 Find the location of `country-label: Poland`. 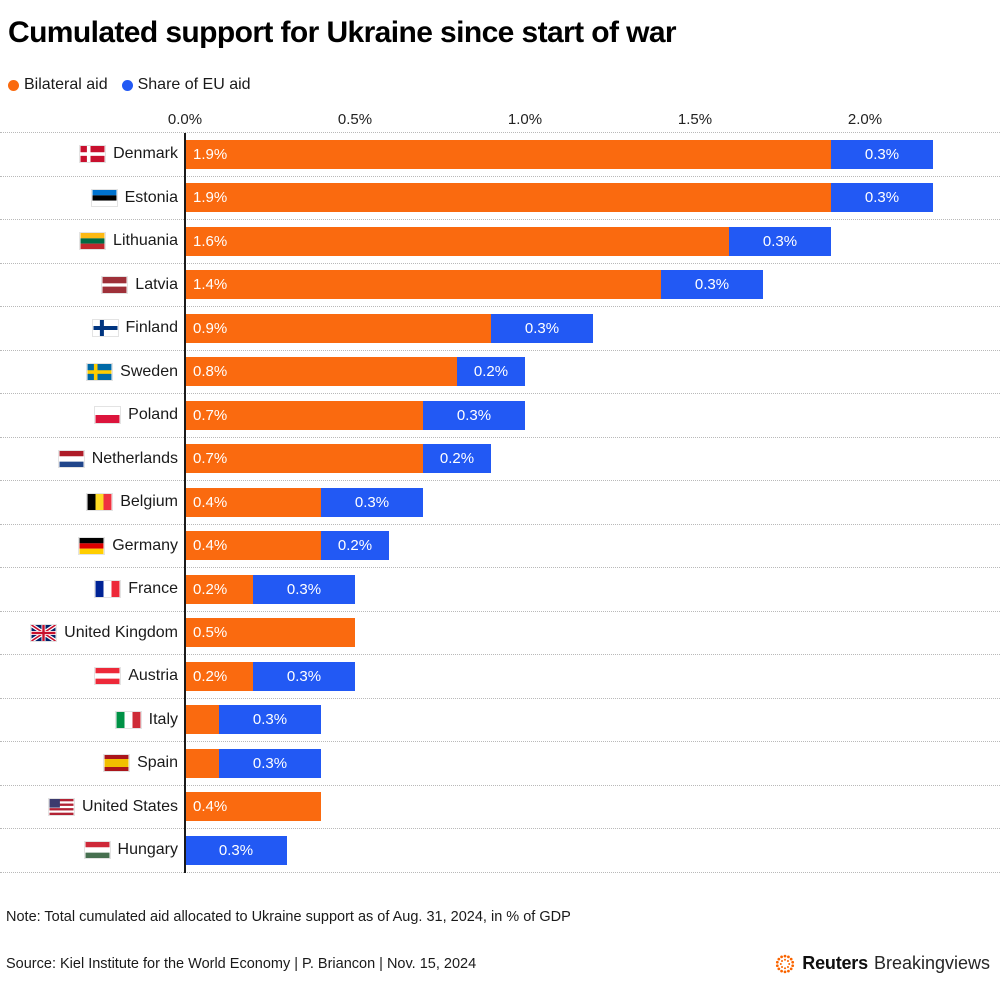

country-label: Poland is located at coordinates (153, 415).